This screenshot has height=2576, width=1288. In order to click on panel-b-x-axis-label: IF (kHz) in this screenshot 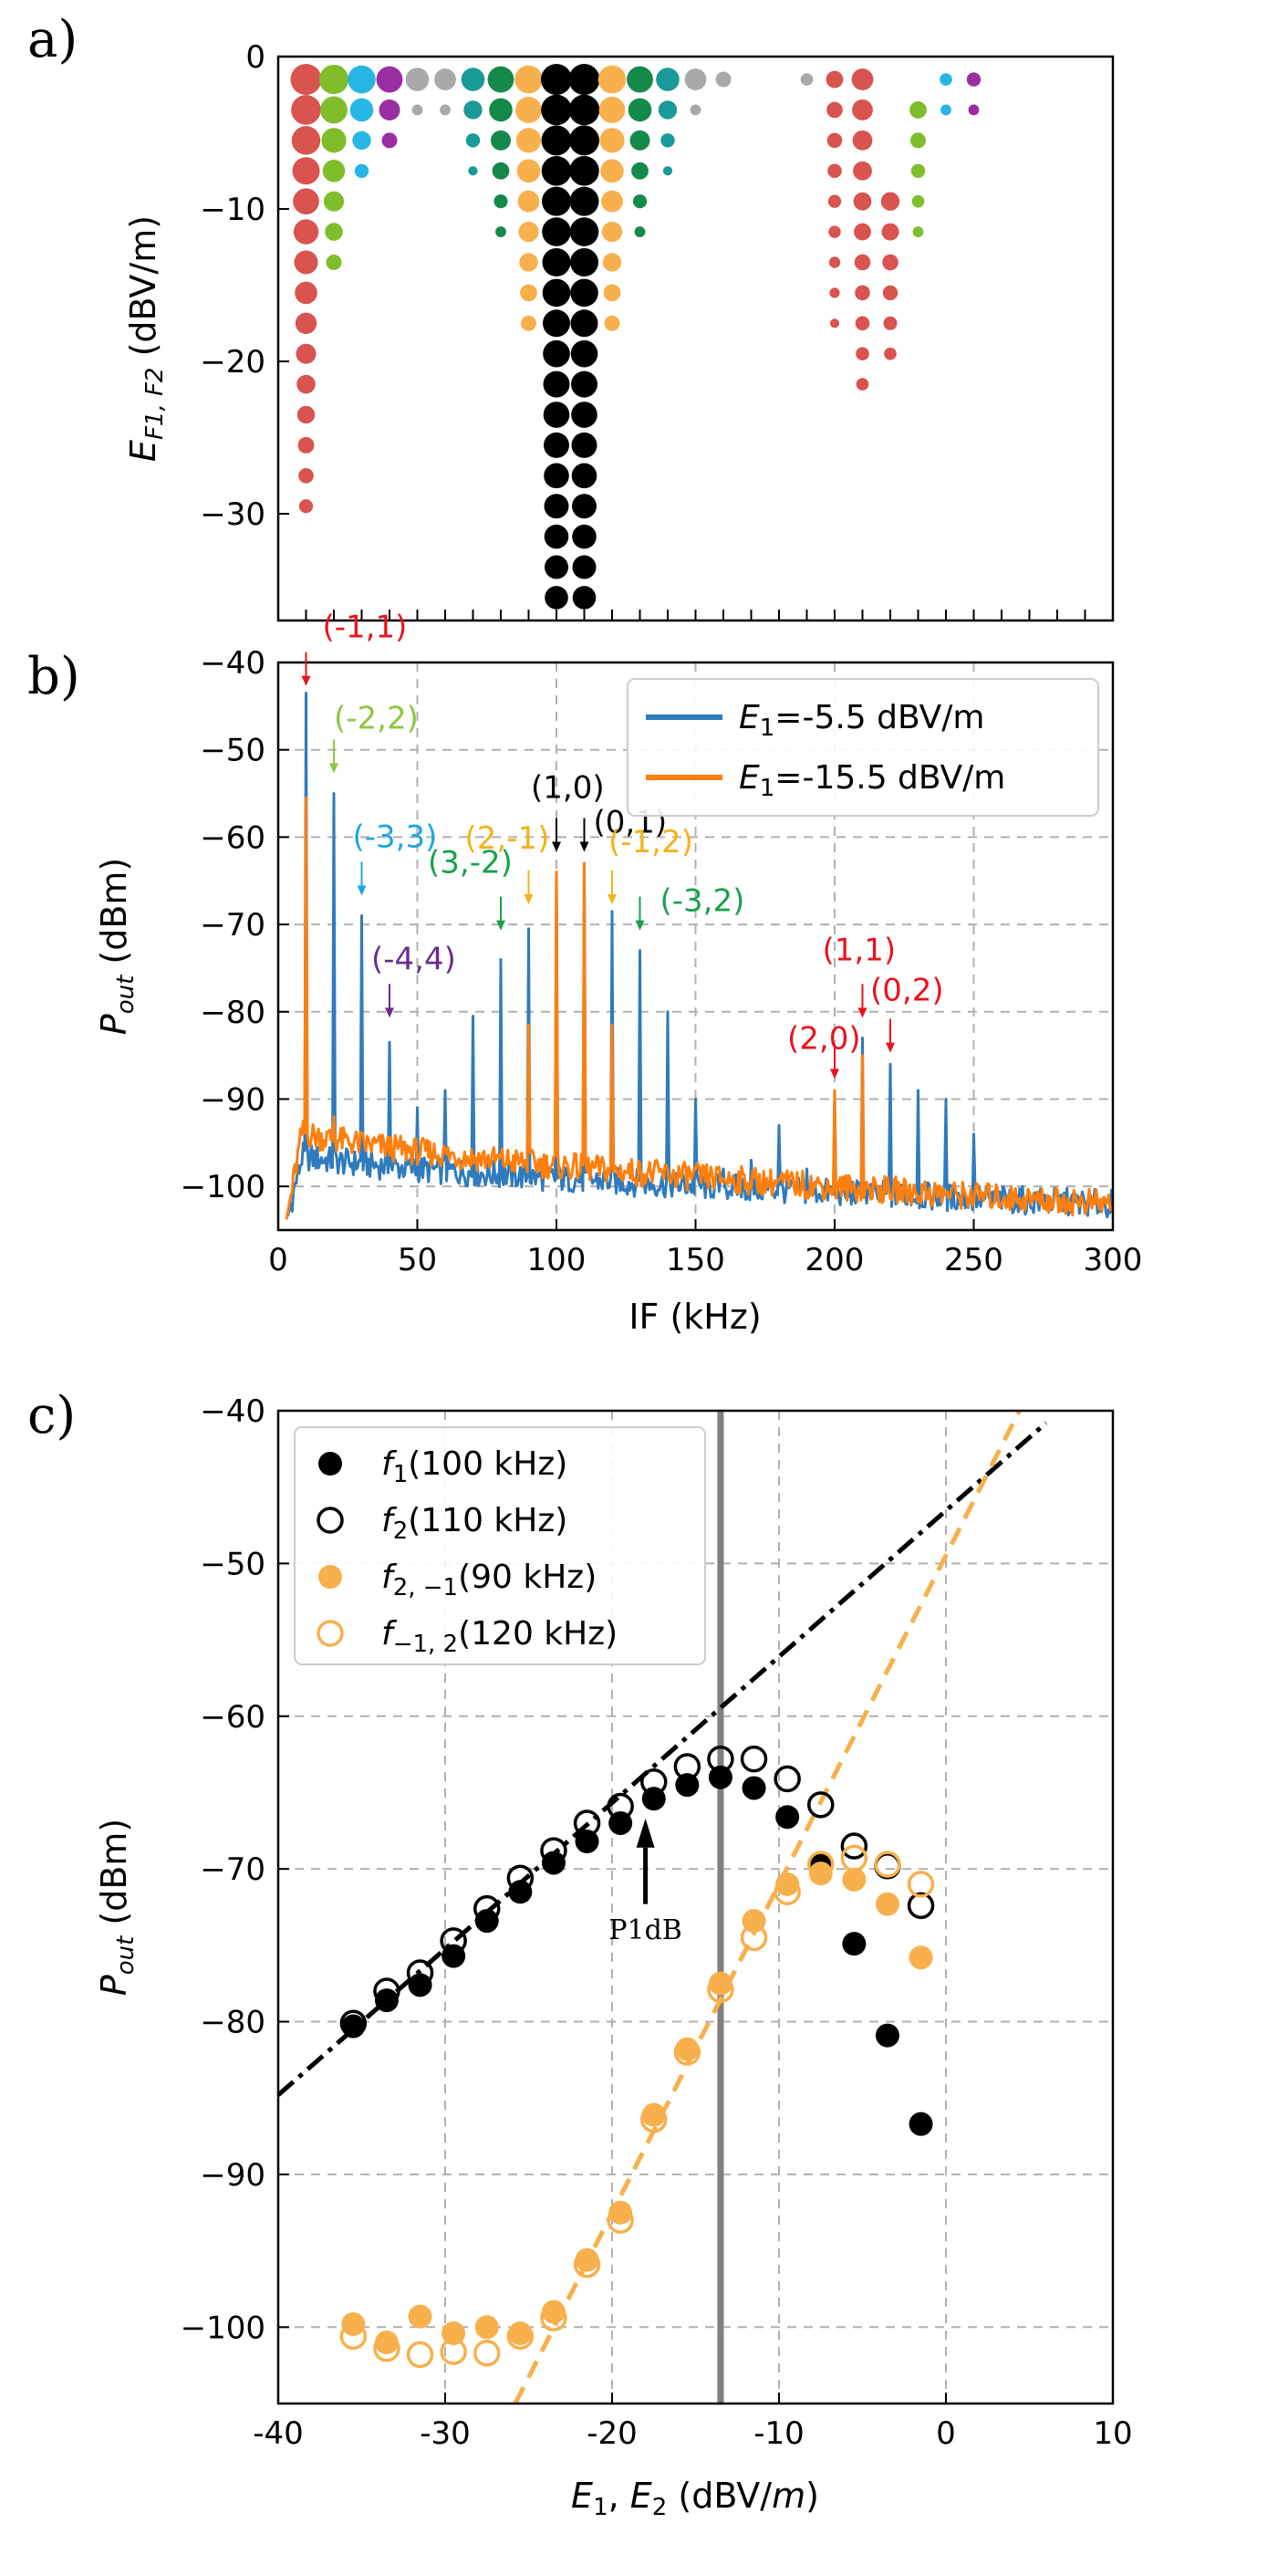, I will do `click(694, 1317)`.